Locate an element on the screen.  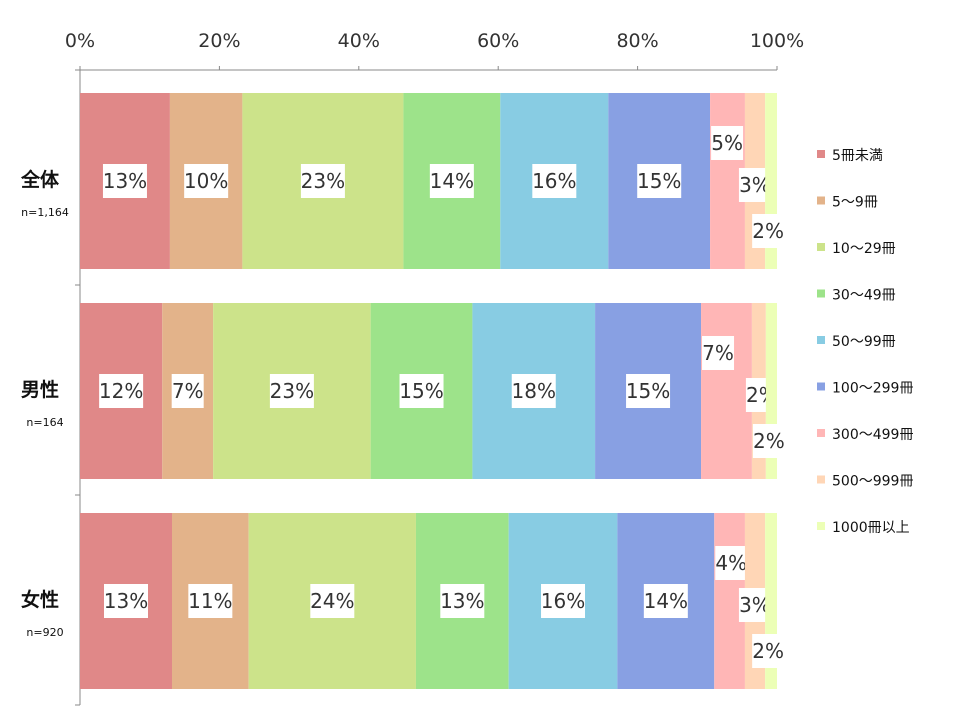
legend-label: 300～499冊 is located at coordinates (872, 435).